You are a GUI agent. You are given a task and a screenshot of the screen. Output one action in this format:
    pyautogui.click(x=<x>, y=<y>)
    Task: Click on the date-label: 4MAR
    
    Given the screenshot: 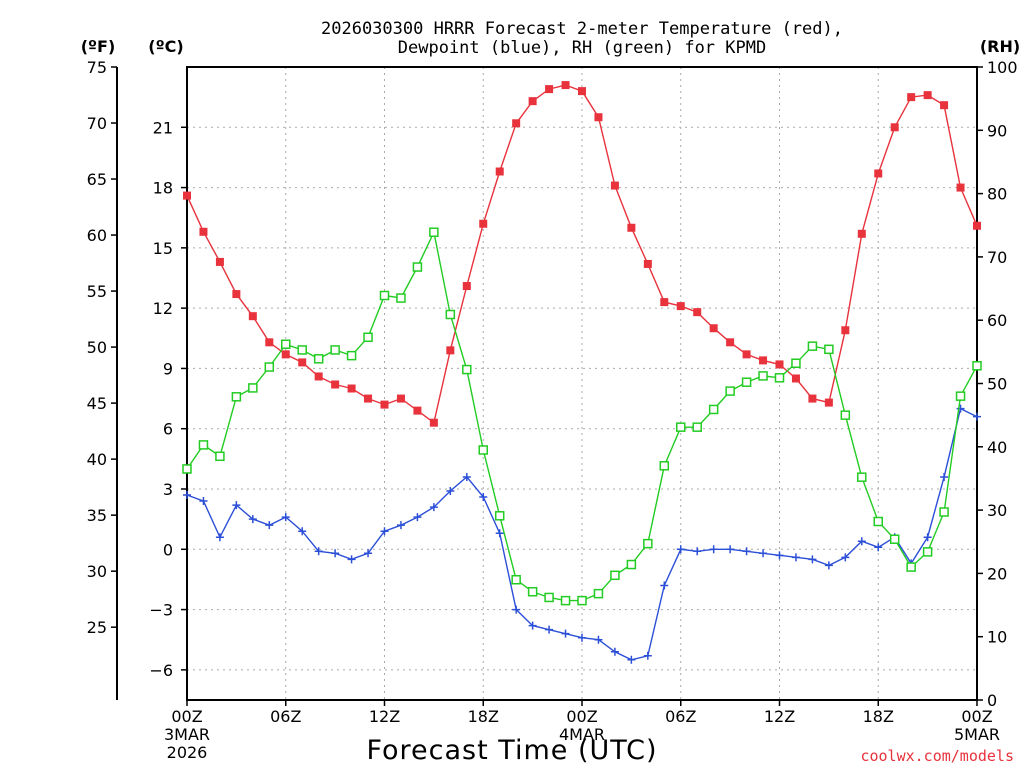 What is the action you would take?
    pyautogui.click(x=582, y=734)
    